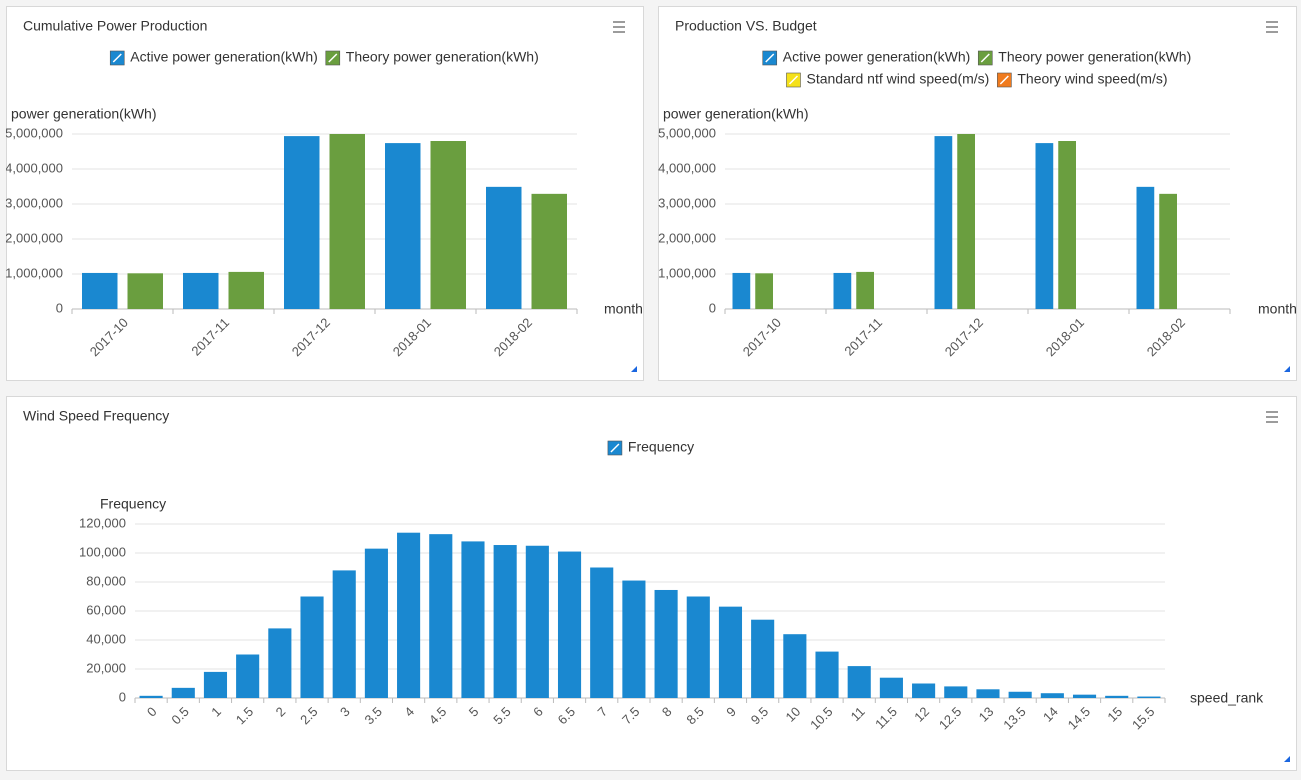 The width and height of the screenshot is (1301, 780). What do you see at coordinates (34, 272) in the screenshot?
I see `y-tick-label: 1,000,000` at bounding box center [34, 272].